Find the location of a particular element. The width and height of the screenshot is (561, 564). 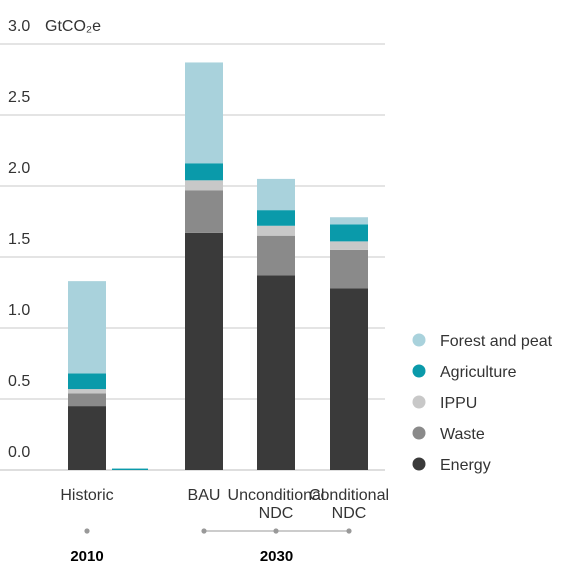

y-tick-label: 1.0 is located at coordinates (19, 310).